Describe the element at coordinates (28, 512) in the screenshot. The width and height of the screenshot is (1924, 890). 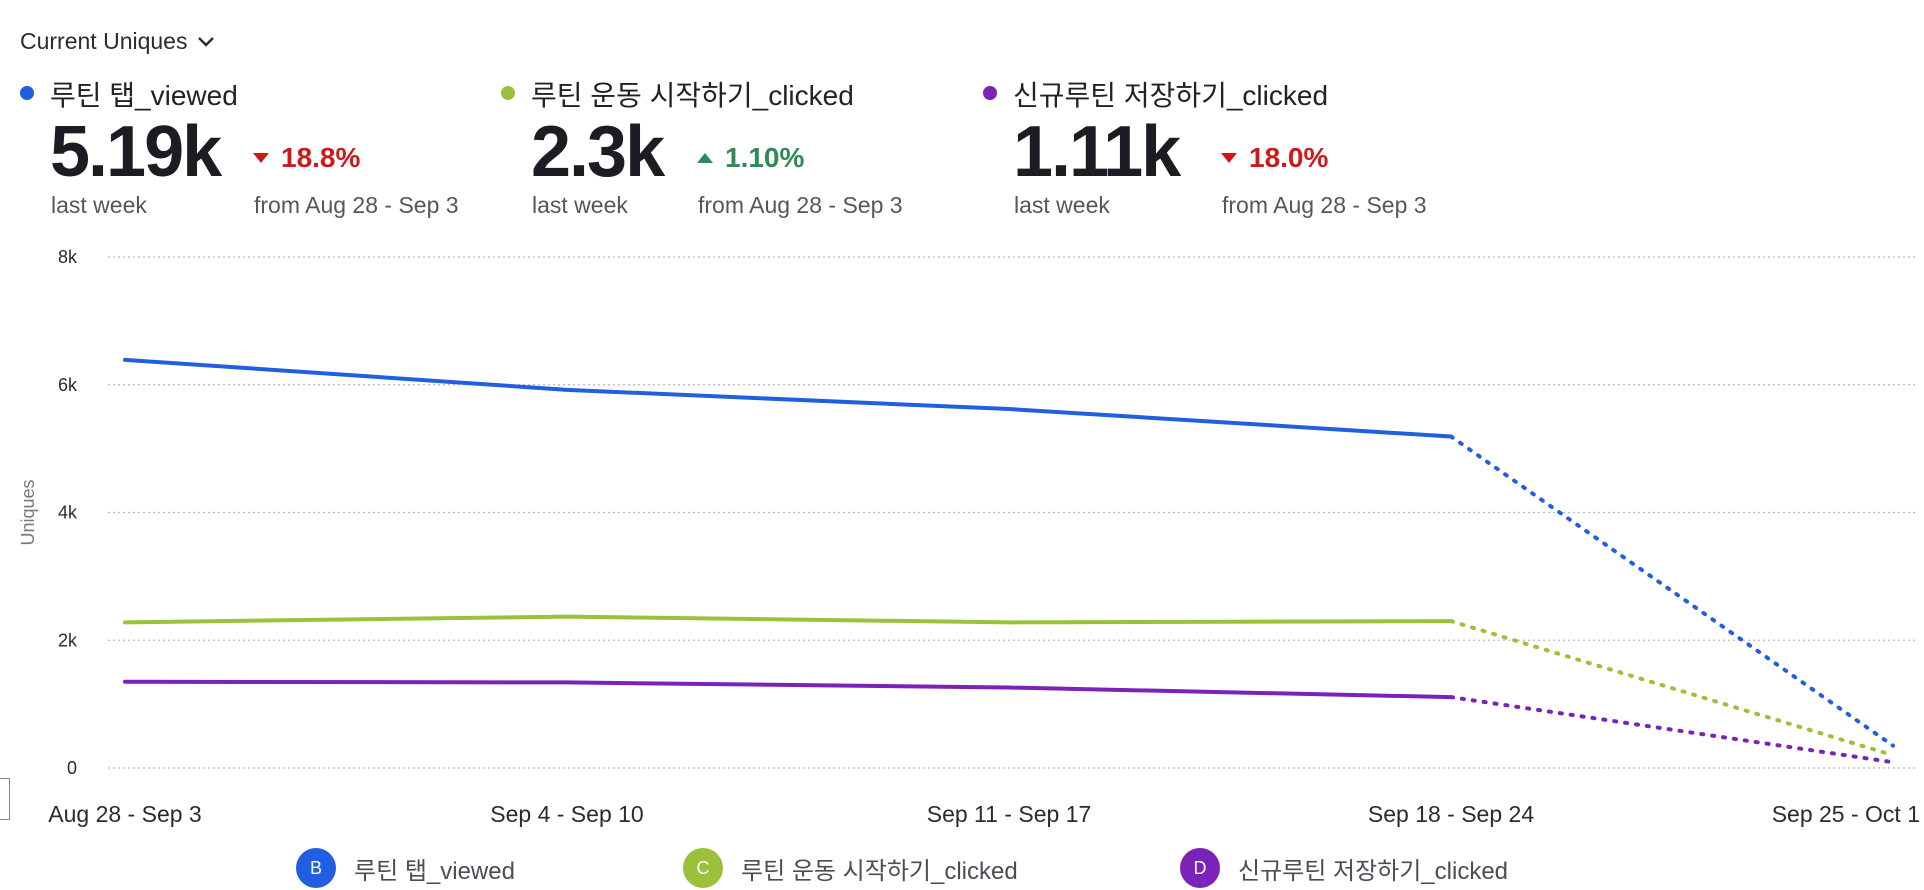
I see `y-axis-label: Uniques` at that location.